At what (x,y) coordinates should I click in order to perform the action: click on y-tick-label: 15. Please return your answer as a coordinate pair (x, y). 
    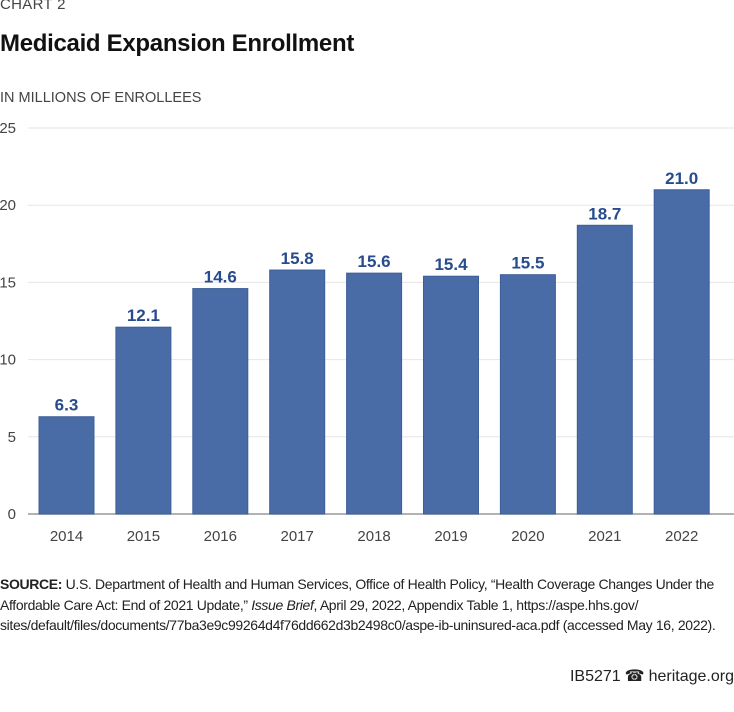
    Looking at the image, I should click on (8, 282).